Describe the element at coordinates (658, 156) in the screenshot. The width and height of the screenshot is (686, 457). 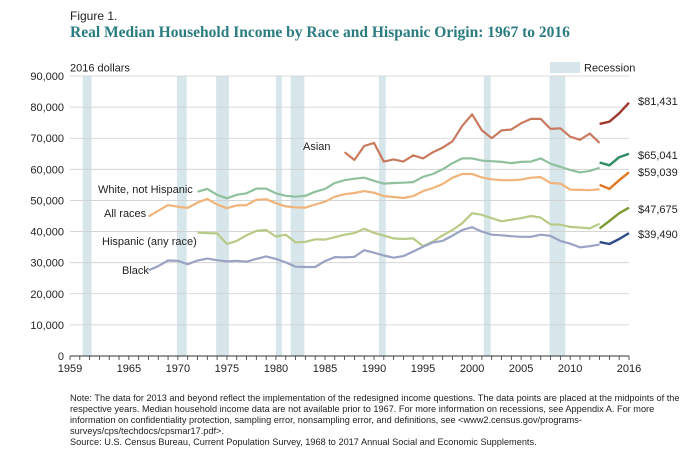
I see `series-end-value-label: $65,041` at that location.